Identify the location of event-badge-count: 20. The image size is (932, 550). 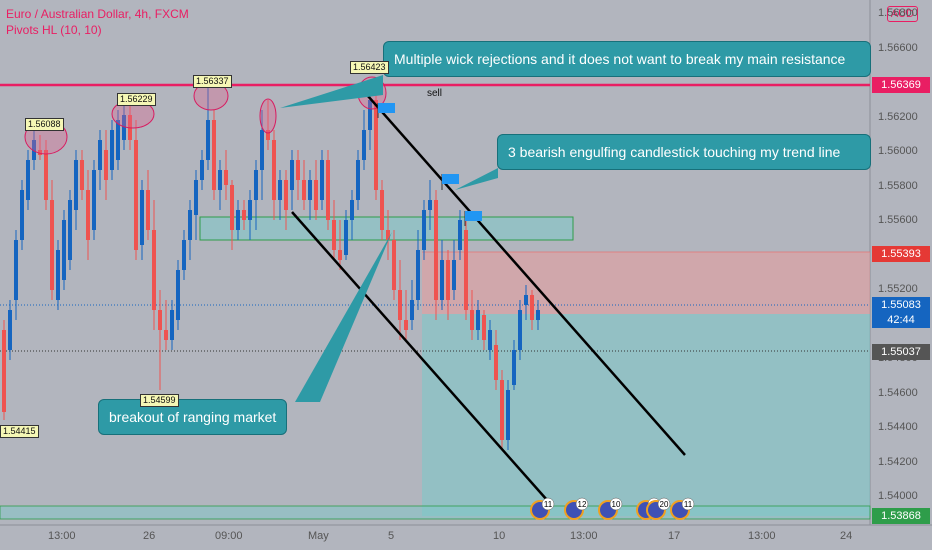
(664, 504).